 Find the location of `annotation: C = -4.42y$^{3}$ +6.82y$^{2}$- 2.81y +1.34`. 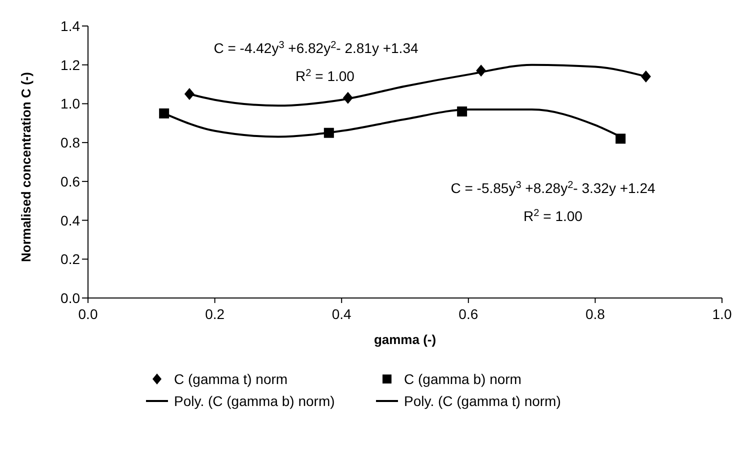

annotation: C = -4.42y$^{3}$ +6.82y$^{2}$- 2.81y +1.34 is located at coordinates (316, 48).